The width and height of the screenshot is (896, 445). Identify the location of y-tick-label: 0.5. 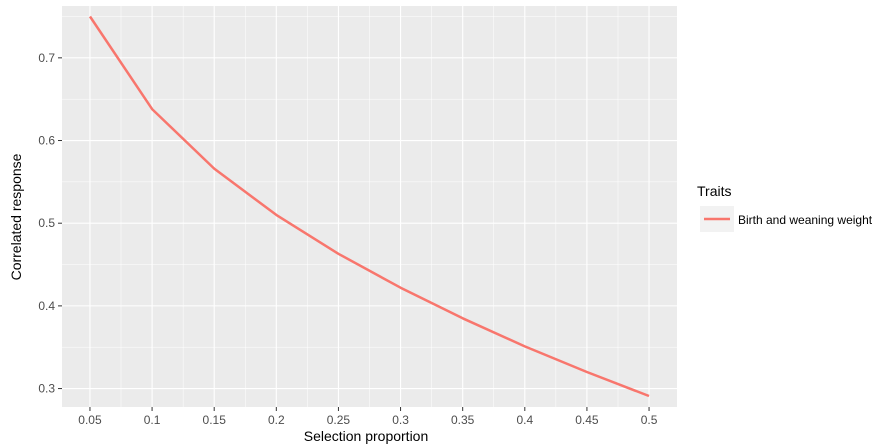
(46, 223).